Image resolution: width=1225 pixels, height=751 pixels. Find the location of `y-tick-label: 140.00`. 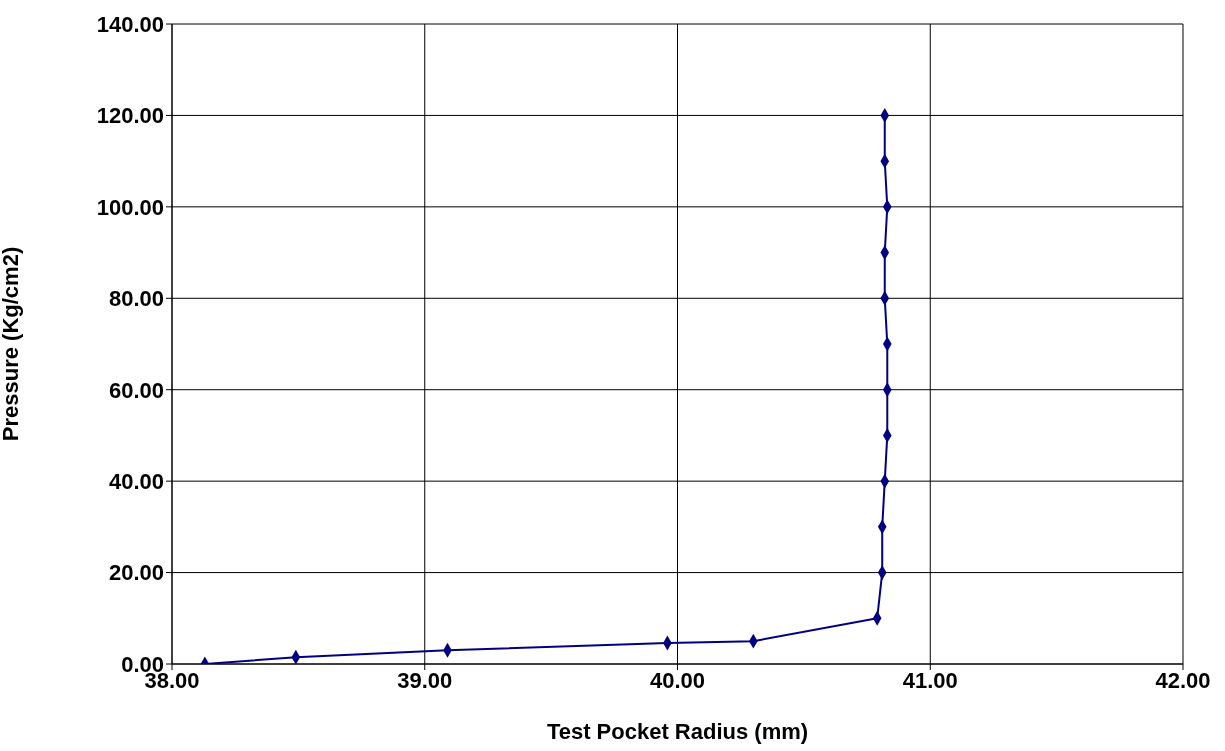

y-tick-label: 140.00 is located at coordinates (130, 24).